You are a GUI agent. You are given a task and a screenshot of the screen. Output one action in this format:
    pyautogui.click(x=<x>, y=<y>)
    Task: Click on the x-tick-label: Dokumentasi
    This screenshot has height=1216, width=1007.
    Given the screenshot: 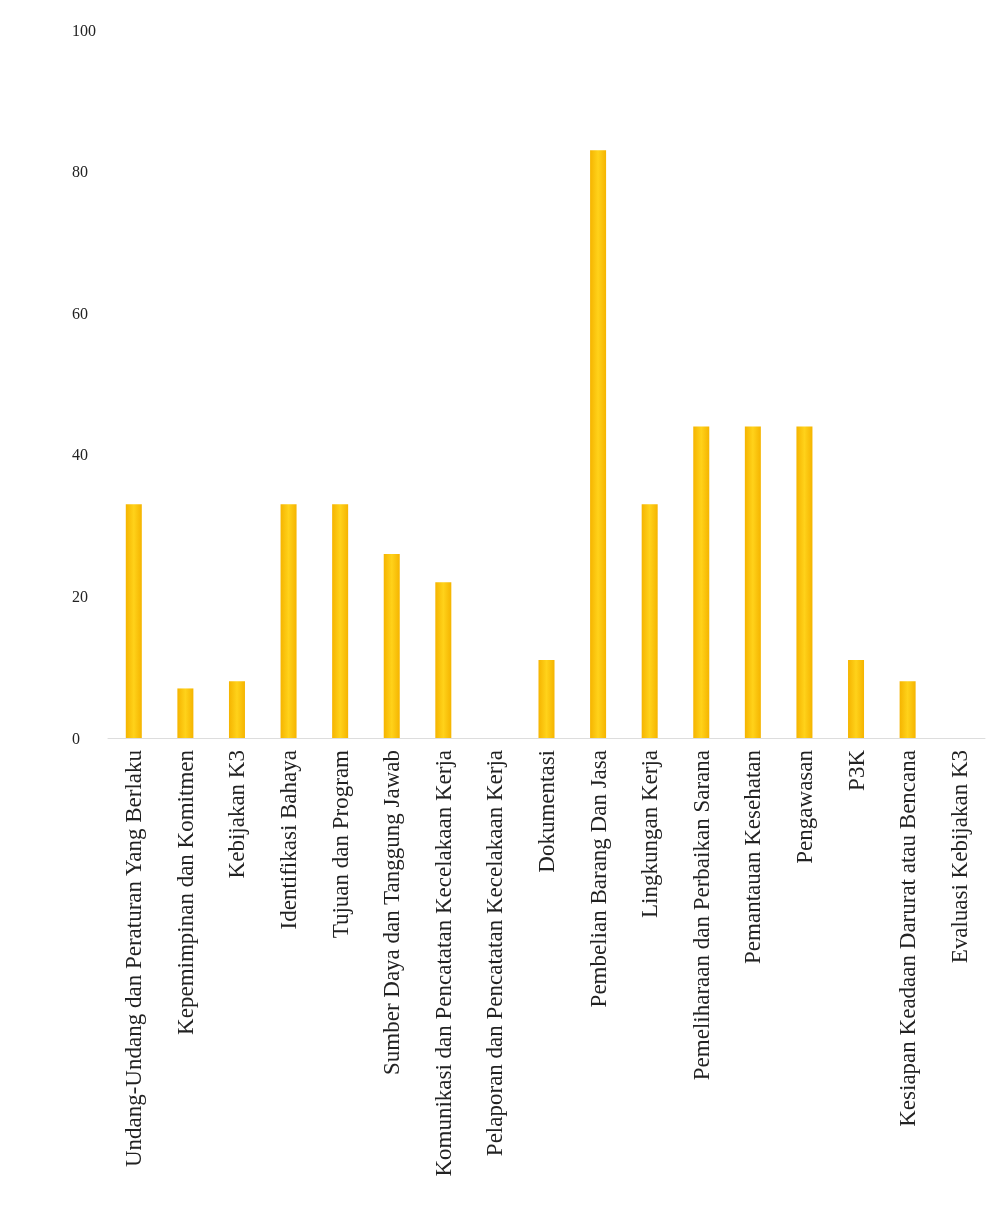 What is the action you would take?
    pyautogui.click(x=546, y=811)
    